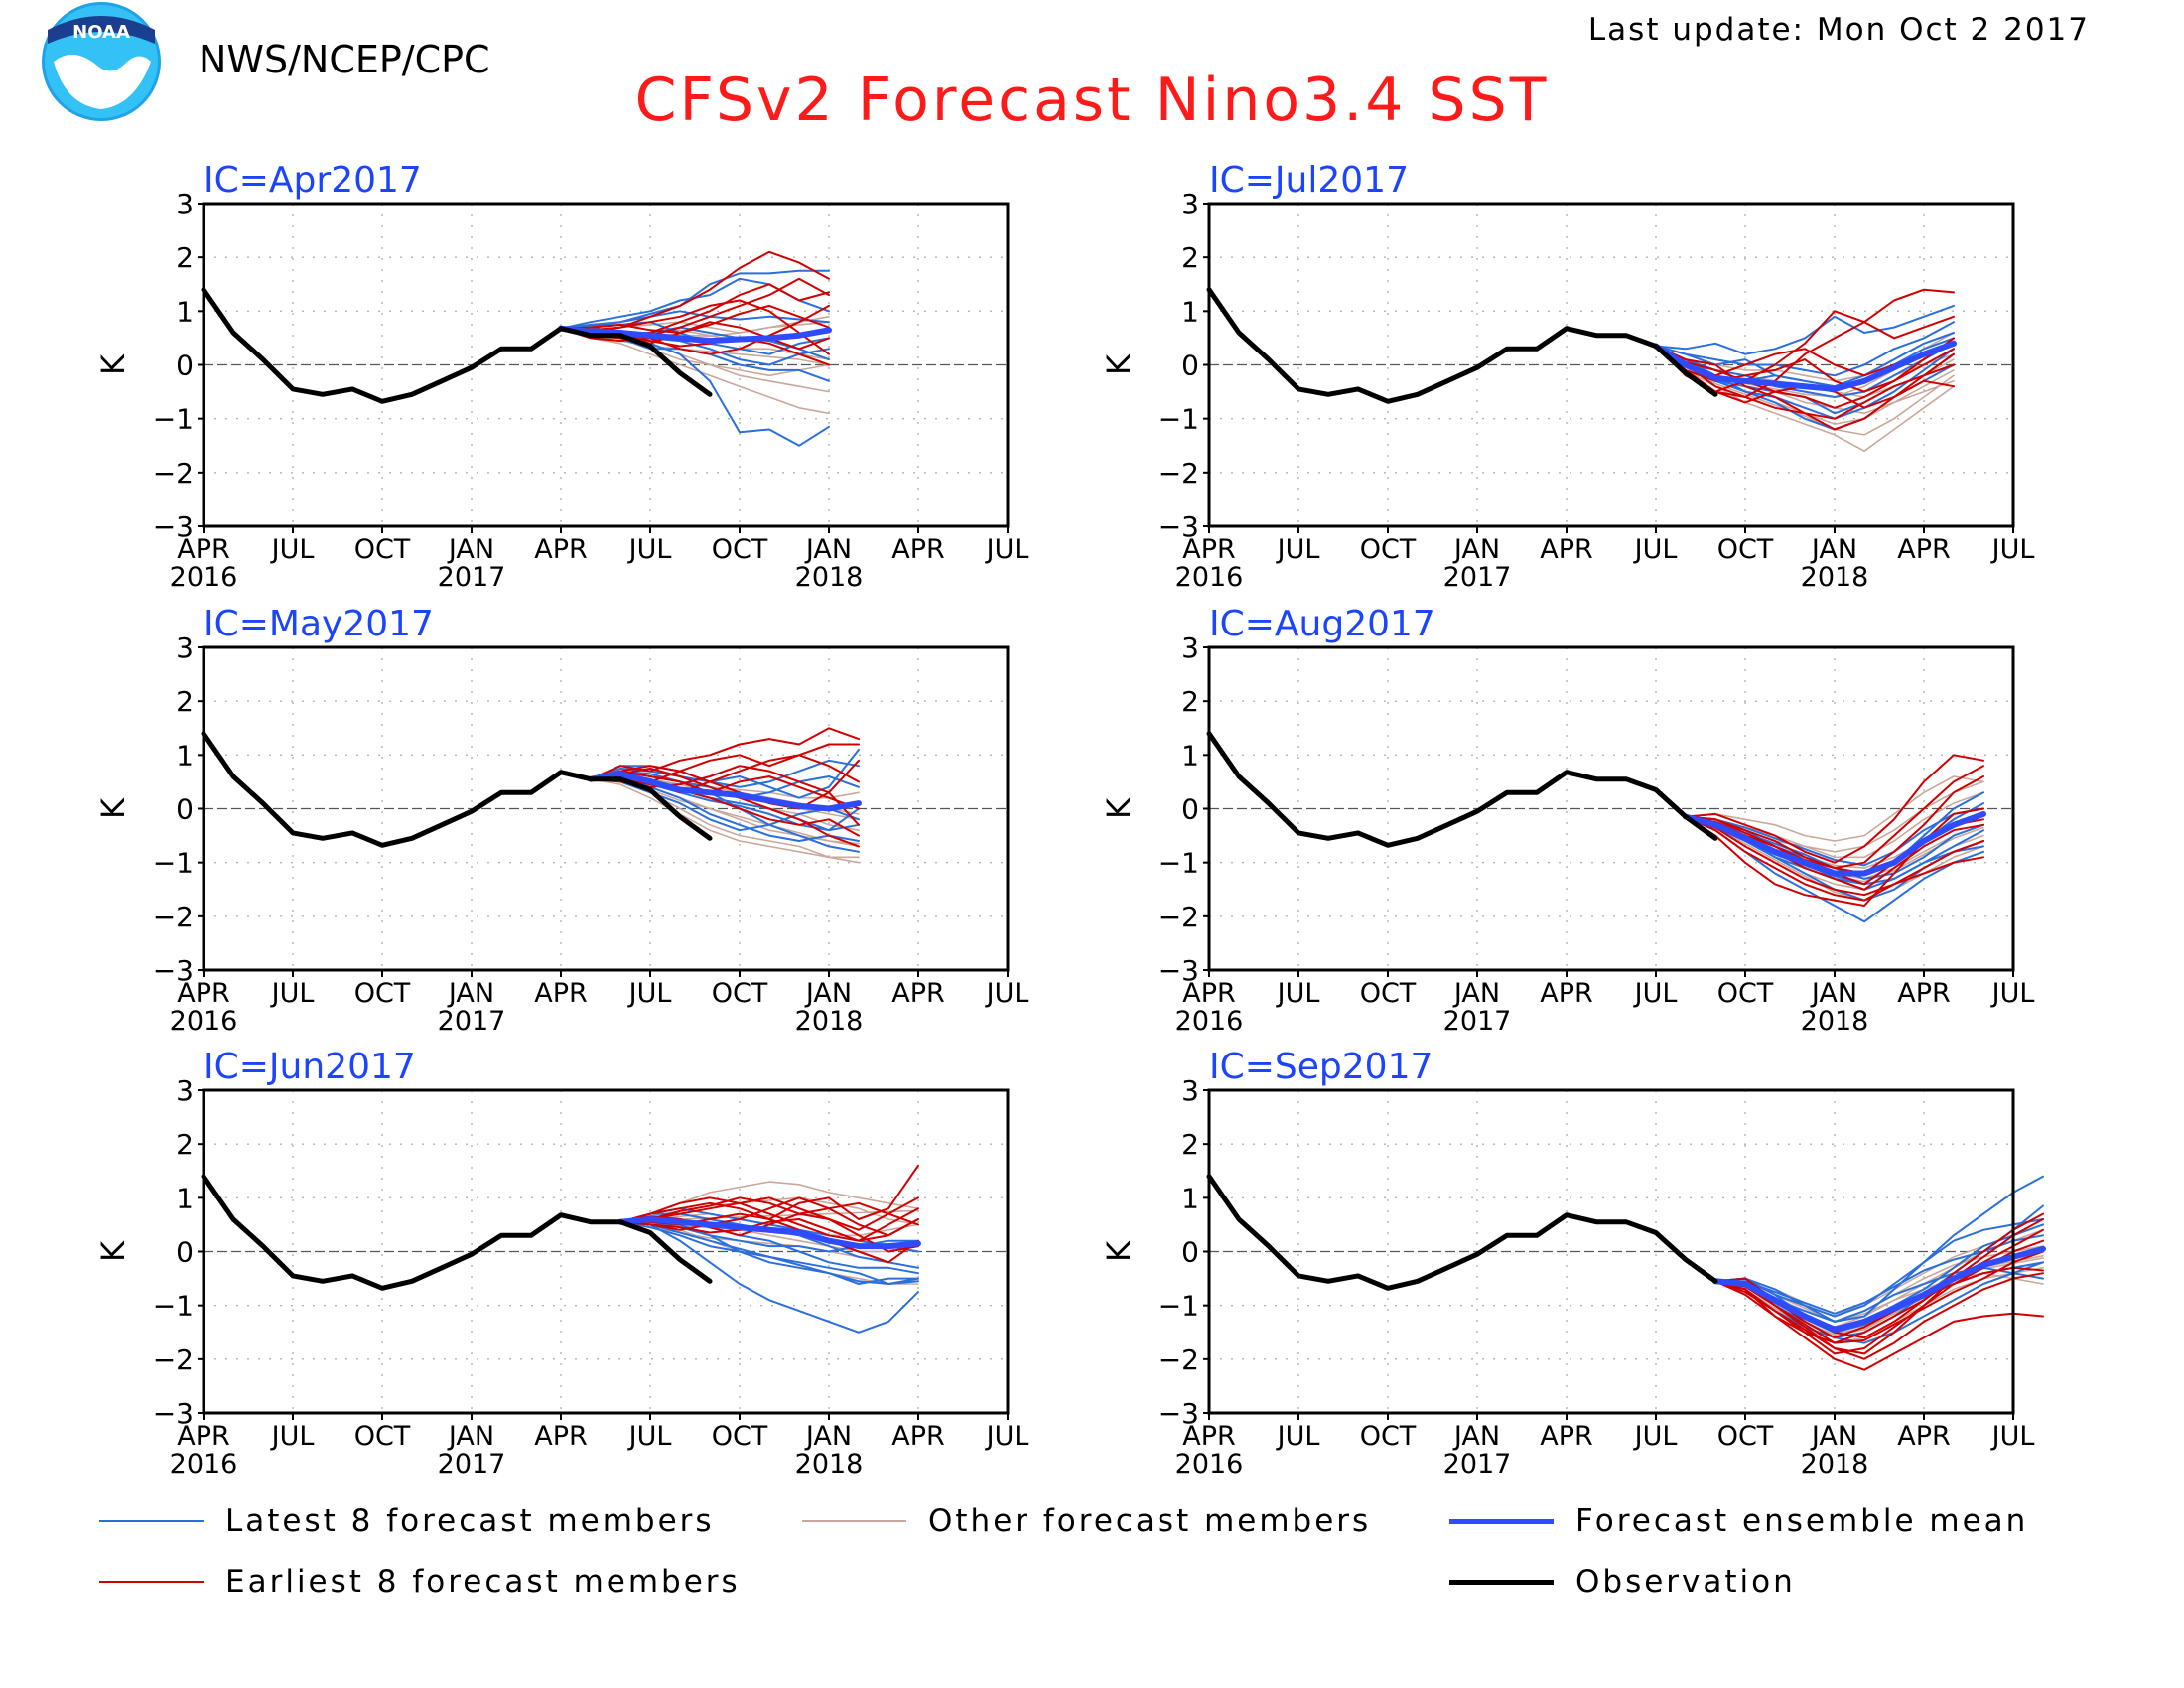  I want to click on legend-latest: Latest 8 forecast members, so click(407, 1521).